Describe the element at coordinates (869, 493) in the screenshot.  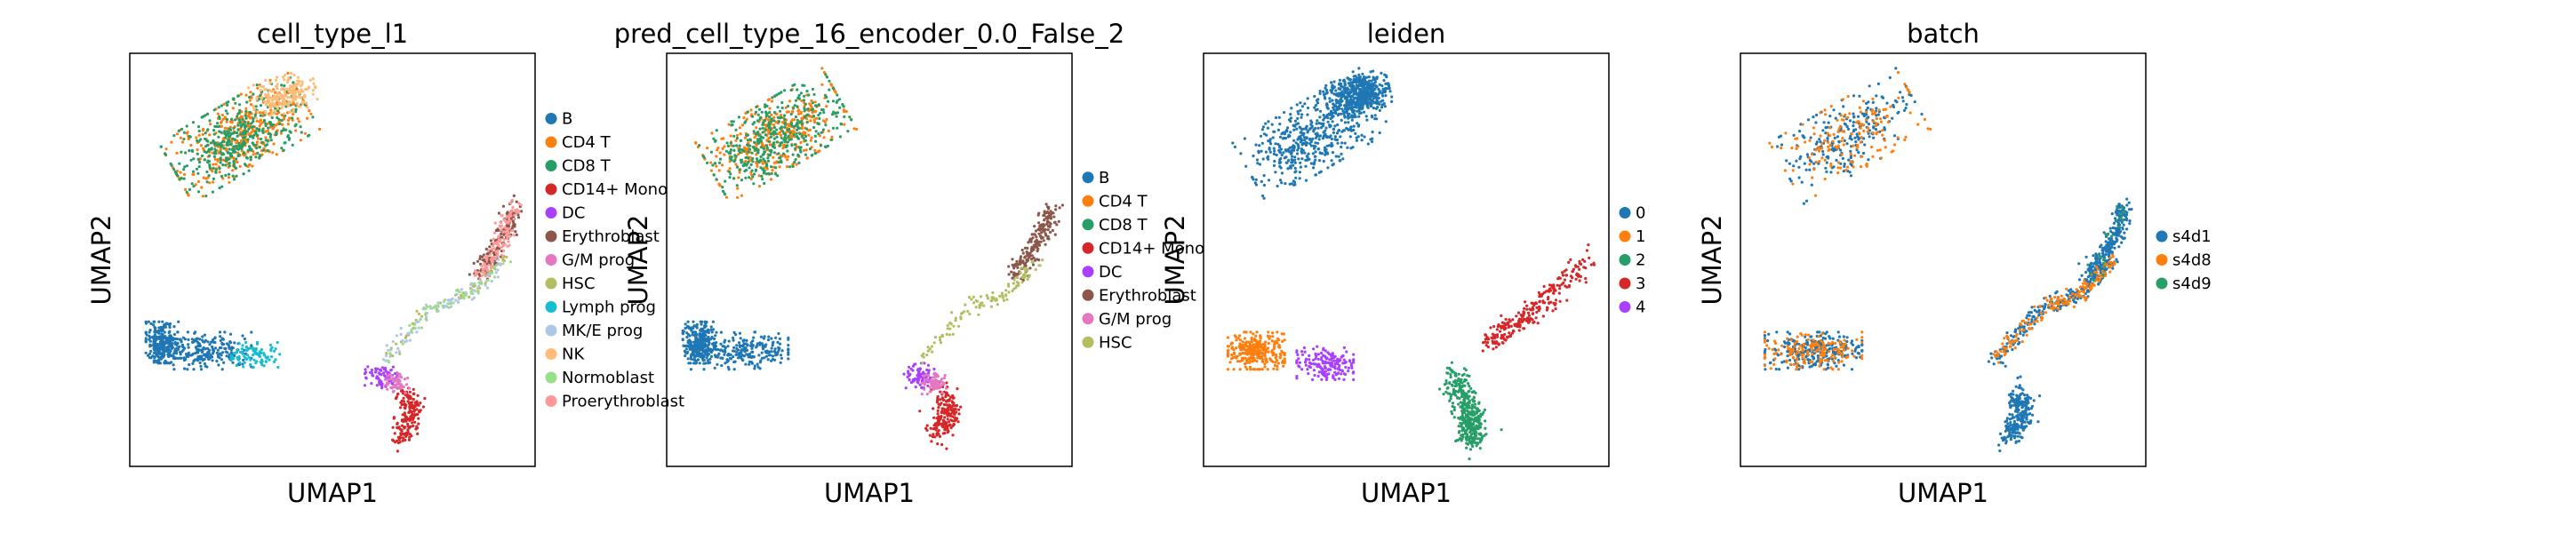
I see `x-axis-label: UMAP1` at that location.